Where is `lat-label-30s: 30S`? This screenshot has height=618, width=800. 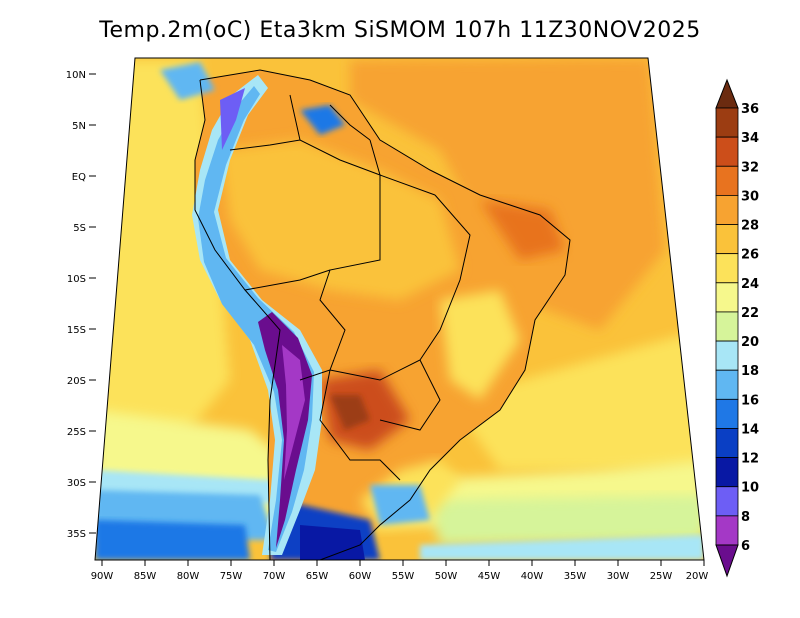 lat-label-30s: 30S is located at coordinates (76, 483).